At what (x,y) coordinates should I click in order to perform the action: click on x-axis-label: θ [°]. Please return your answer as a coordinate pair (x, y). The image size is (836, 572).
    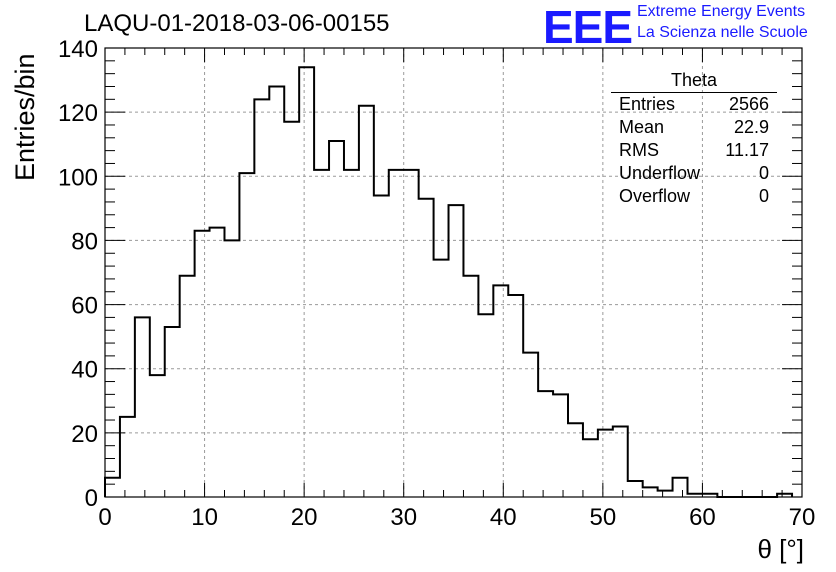
    Looking at the image, I should click on (780, 549).